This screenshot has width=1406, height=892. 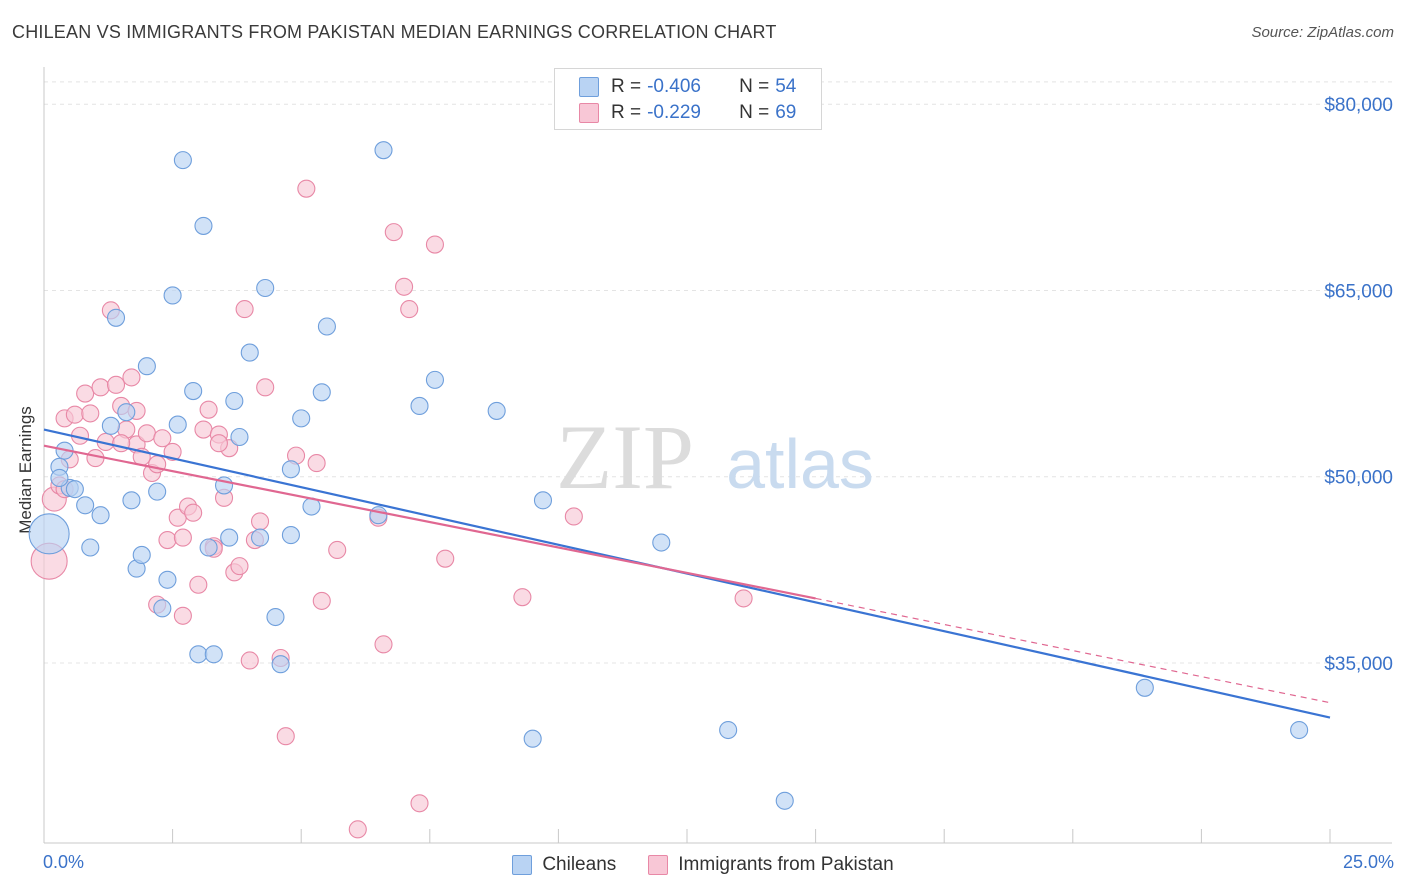 What do you see at coordinates (429, 522) in the screenshot?
I see `pakistan-trend-line` at bounding box center [429, 522].